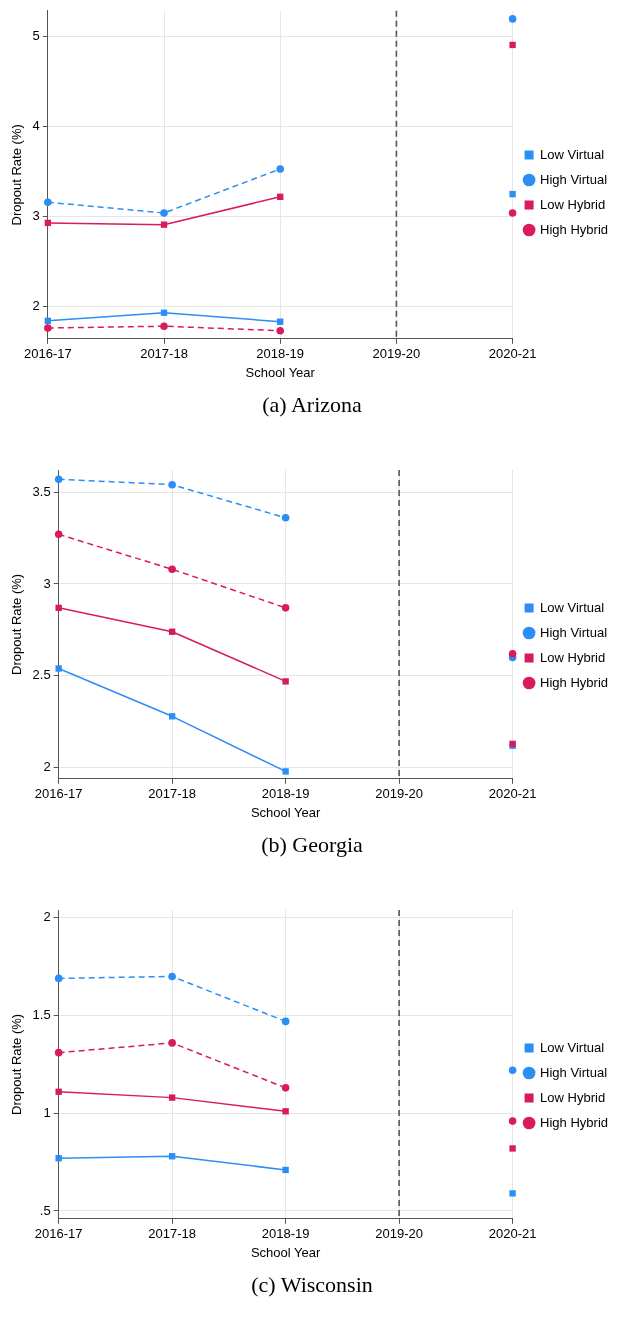 The height and width of the screenshot is (1334, 624). Describe the element at coordinates (312, 845) in the screenshot. I see `text: (b) Georgia` at that location.